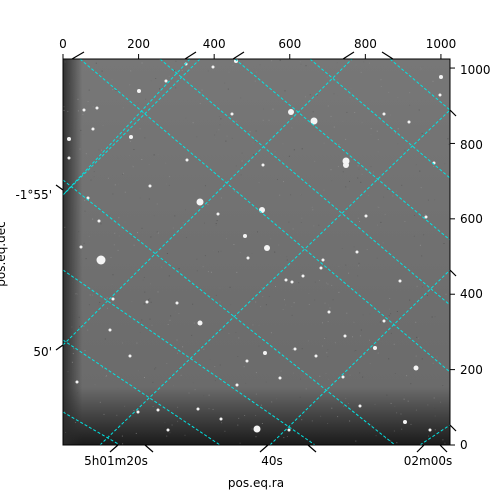 This screenshot has width=500, height=500. I want to click on dec-tick-label-55: -1°55', so click(33, 195).